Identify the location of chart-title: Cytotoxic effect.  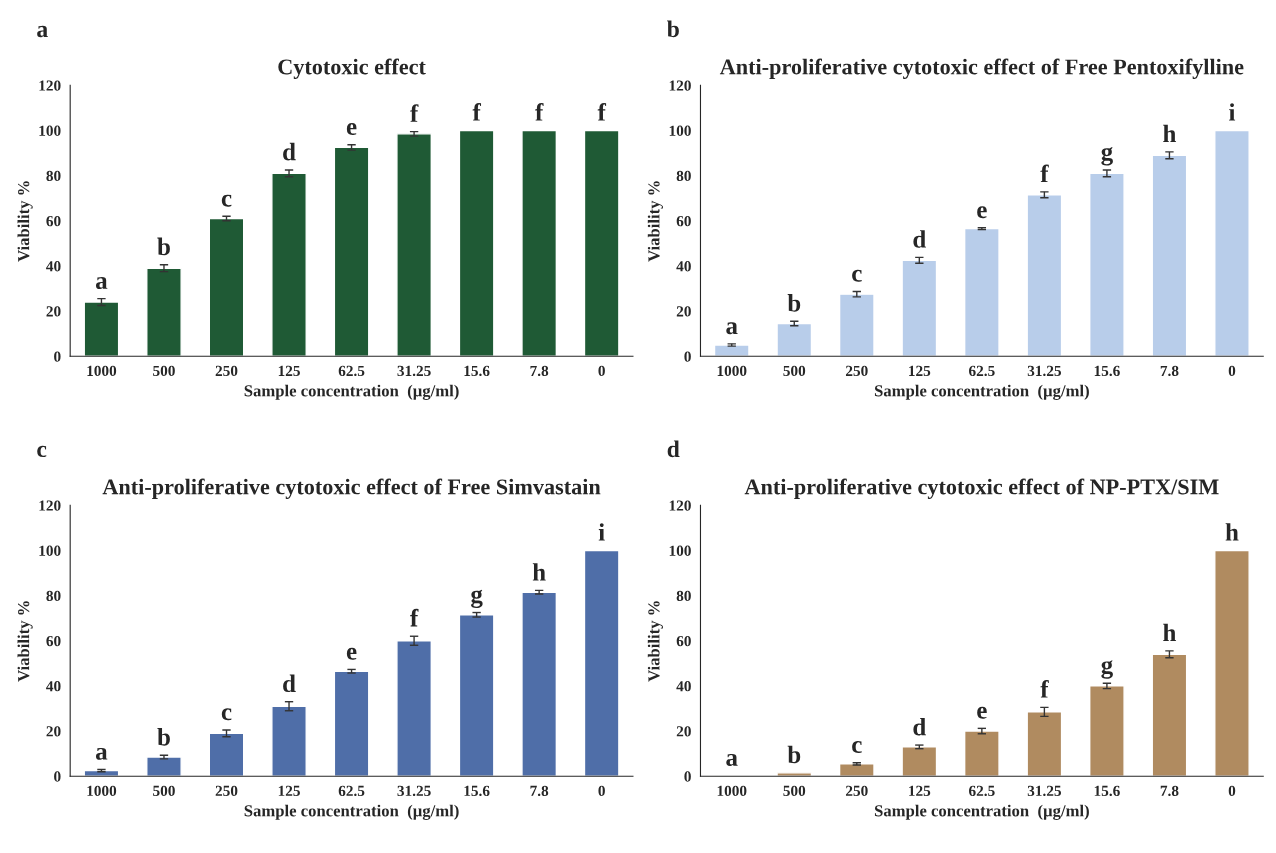
(352, 68).